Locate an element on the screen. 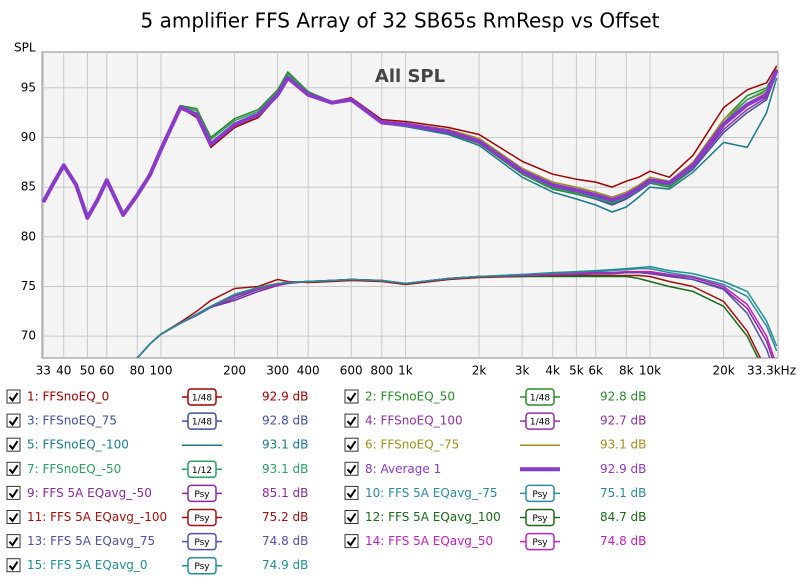 The height and width of the screenshot is (582, 800). legend-entry: 10: FFS 5A EQavg_-75 Psy 75.1 dB is located at coordinates (495, 493).